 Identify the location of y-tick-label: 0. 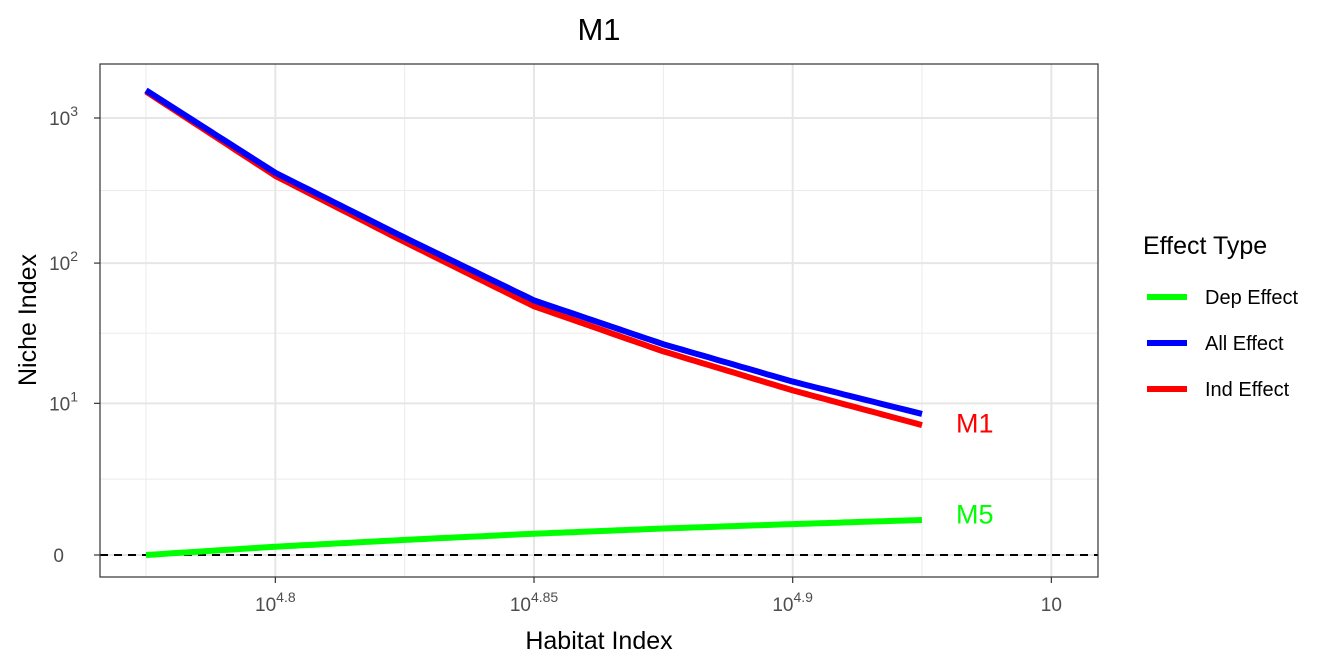
(58, 556).